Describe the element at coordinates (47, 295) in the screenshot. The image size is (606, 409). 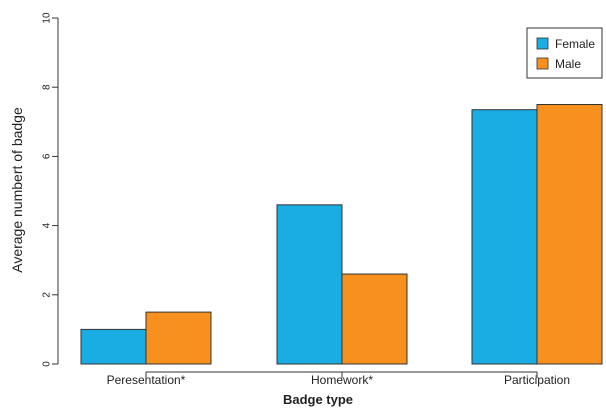
I see `y-tick-label: 2` at that location.